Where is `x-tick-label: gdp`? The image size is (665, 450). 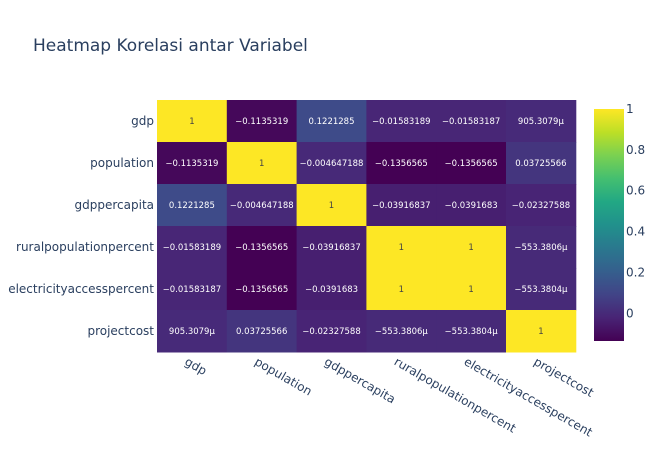
x-tick-label: gdp is located at coordinates (195, 366).